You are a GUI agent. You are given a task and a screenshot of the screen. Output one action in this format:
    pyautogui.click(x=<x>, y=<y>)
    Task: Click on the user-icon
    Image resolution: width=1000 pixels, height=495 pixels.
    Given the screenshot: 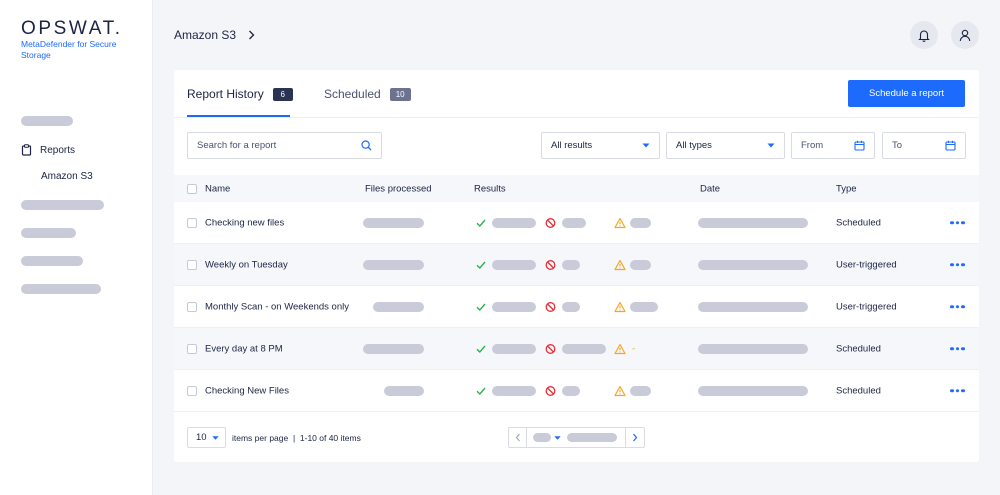 What is the action you would take?
    pyautogui.click(x=965, y=35)
    